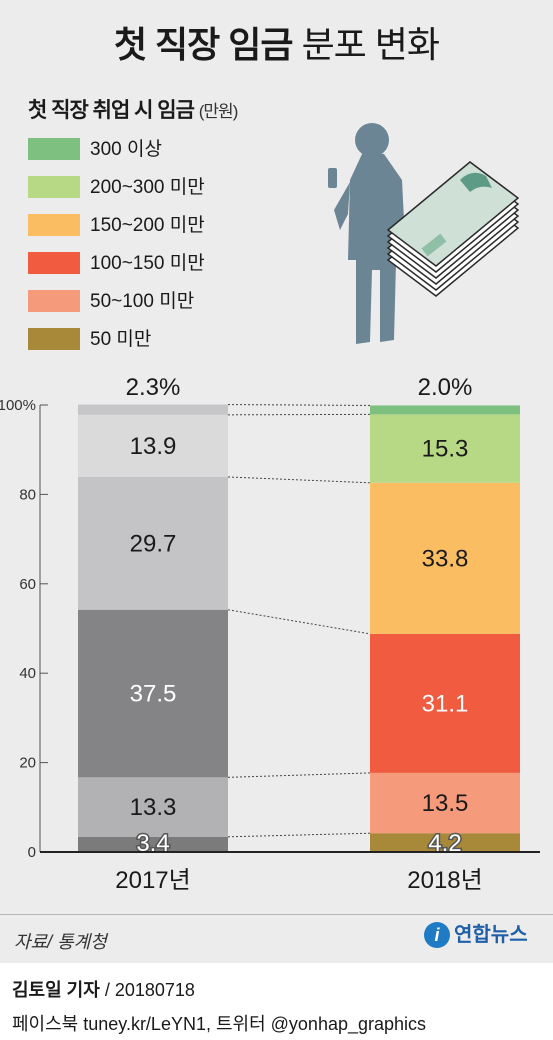  Describe the element at coordinates (60, 942) in the screenshot. I see `source-note: 자료/ 통계청` at that location.